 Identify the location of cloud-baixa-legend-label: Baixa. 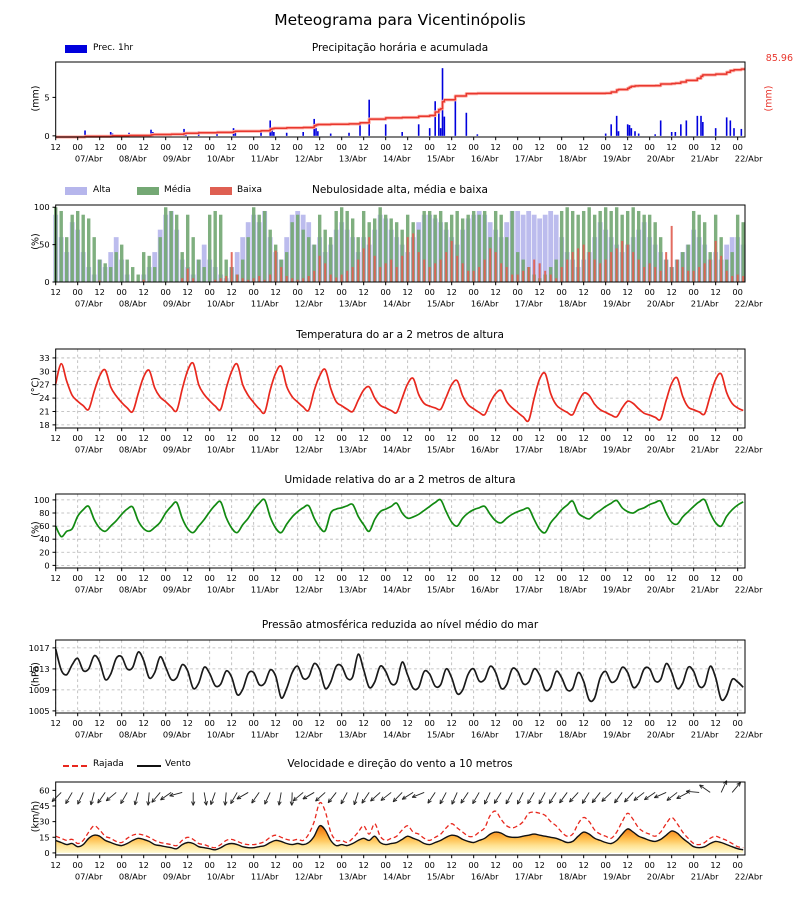
(250, 190).